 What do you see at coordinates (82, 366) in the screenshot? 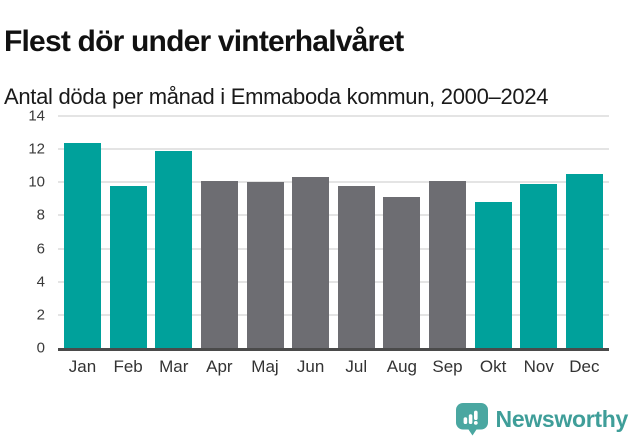
I see `x-tick-label-jan: Jan` at bounding box center [82, 366].